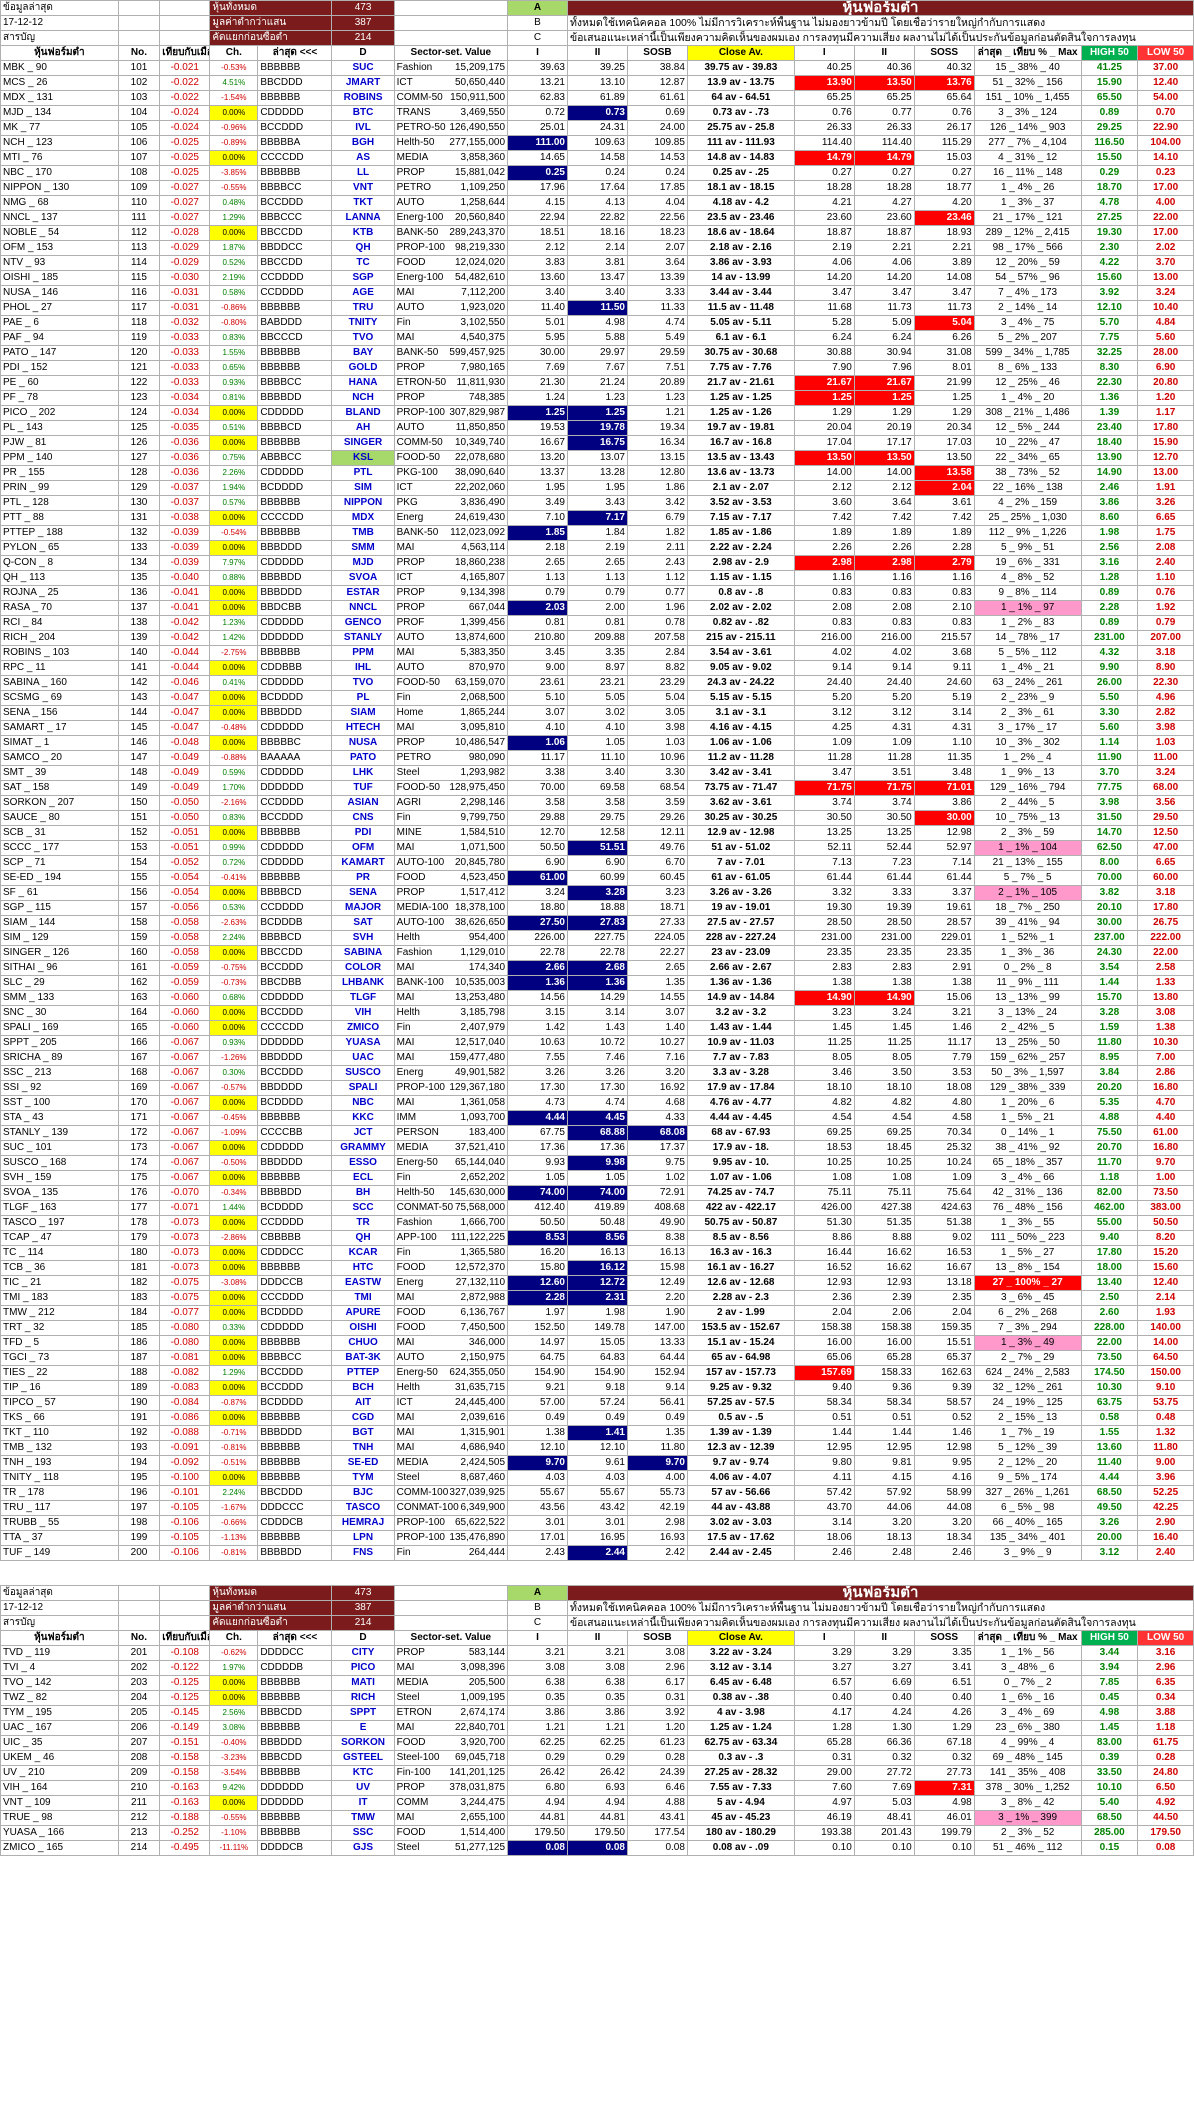 Image resolution: width=1194 pixels, height=2125 pixels. What do you see at coordinates (59, 1608) in the screenshot?
I see `date-value: 17-12-12` at bounding box center [59, 1608].